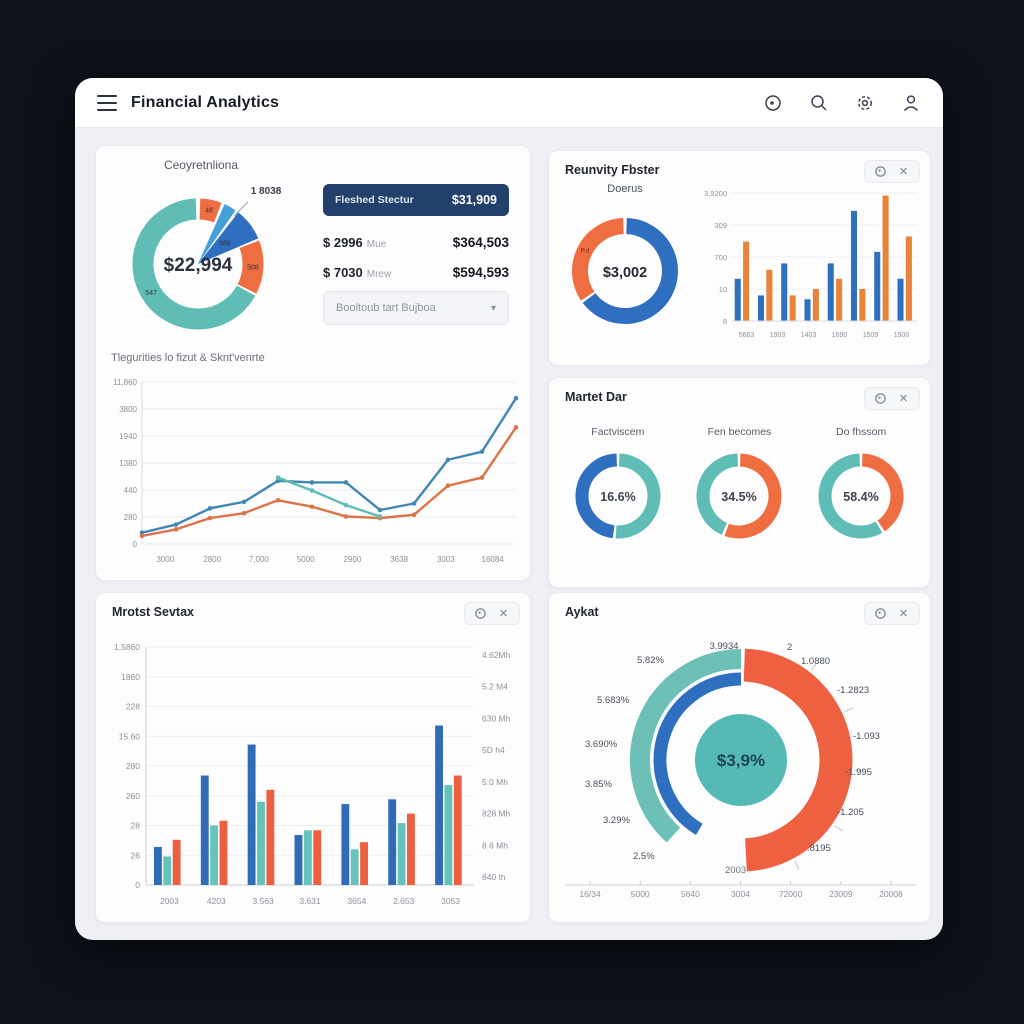  What do you see at coordinates (128, 463) in the screenshot?
I see `svg-text: 1380` at bounding box center [128, 463].